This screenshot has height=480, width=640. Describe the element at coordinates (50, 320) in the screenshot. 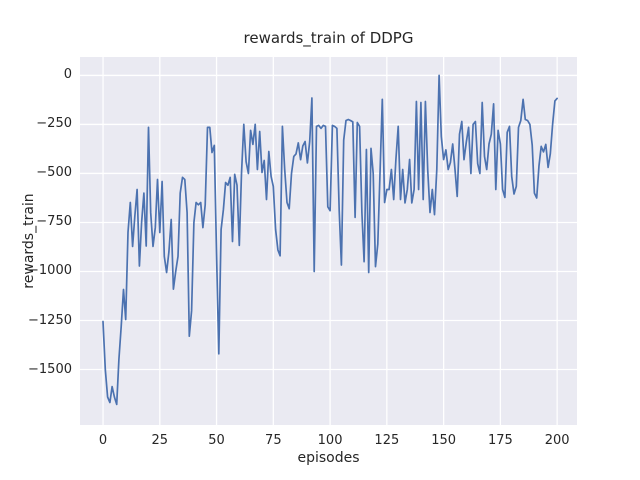

I see `y-tick-label: −1250` at that location.